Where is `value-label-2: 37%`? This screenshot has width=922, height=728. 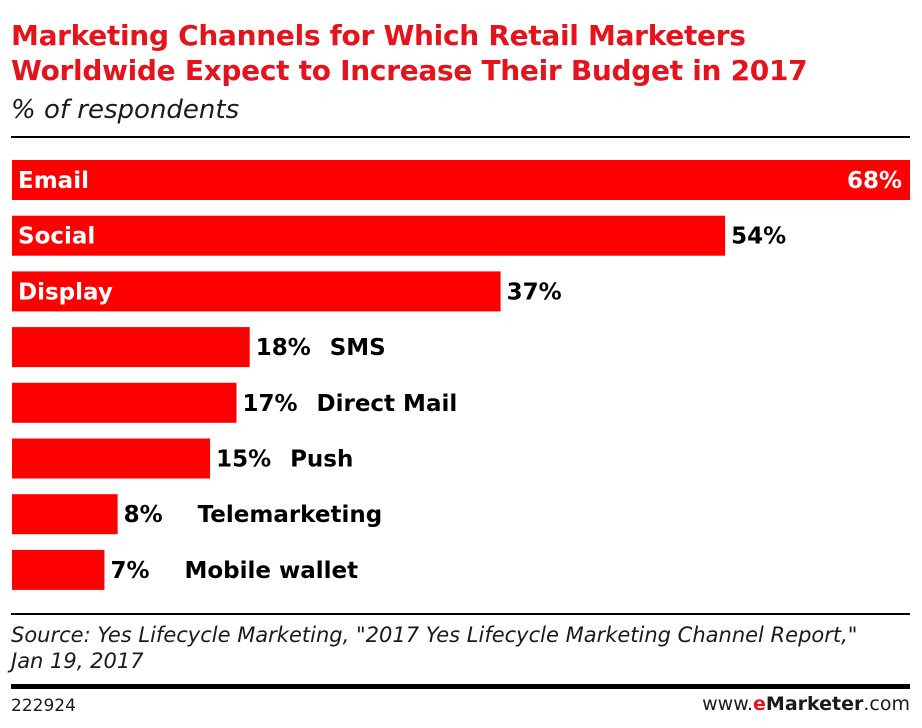 value-label-2: 37% is located at coordinates (534, 292).